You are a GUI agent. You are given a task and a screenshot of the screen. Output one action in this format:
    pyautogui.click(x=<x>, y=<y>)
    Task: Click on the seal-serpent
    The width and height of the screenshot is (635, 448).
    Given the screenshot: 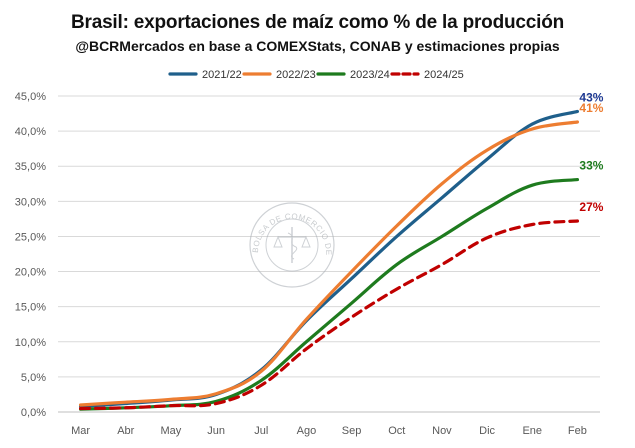 What is the action you would take?
    pyautogui.click(x=292, y=246)
    